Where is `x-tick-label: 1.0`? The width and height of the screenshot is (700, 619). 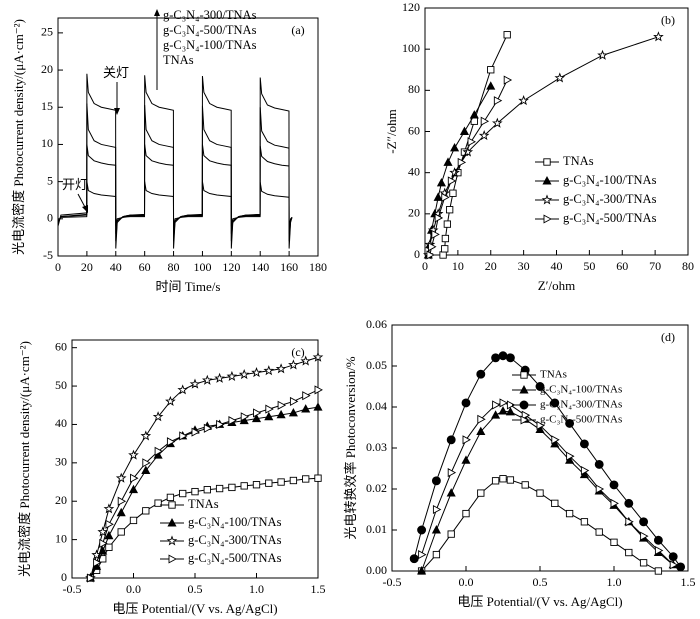
x-tick-label: 1.0 is located at coordinates (256, 589).